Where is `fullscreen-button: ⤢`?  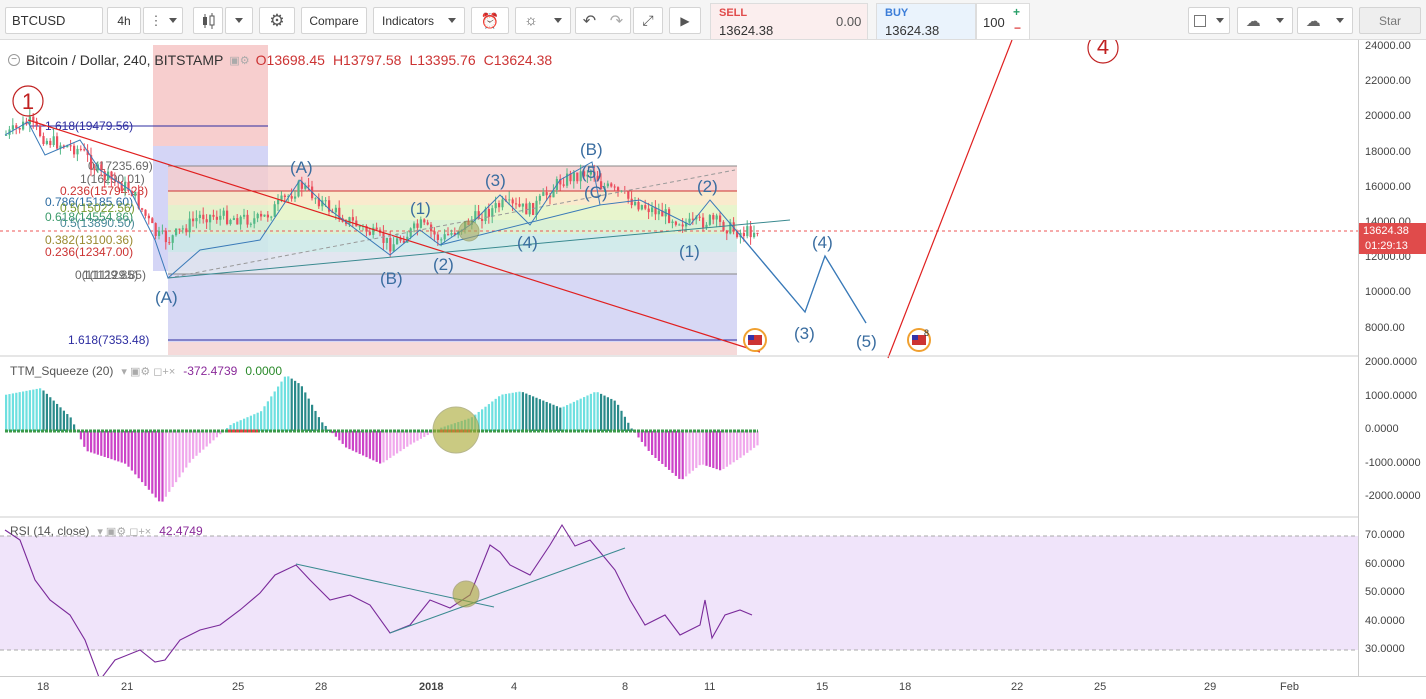
fullscreen-button: ⤢ is located at coordinates (648, 20).